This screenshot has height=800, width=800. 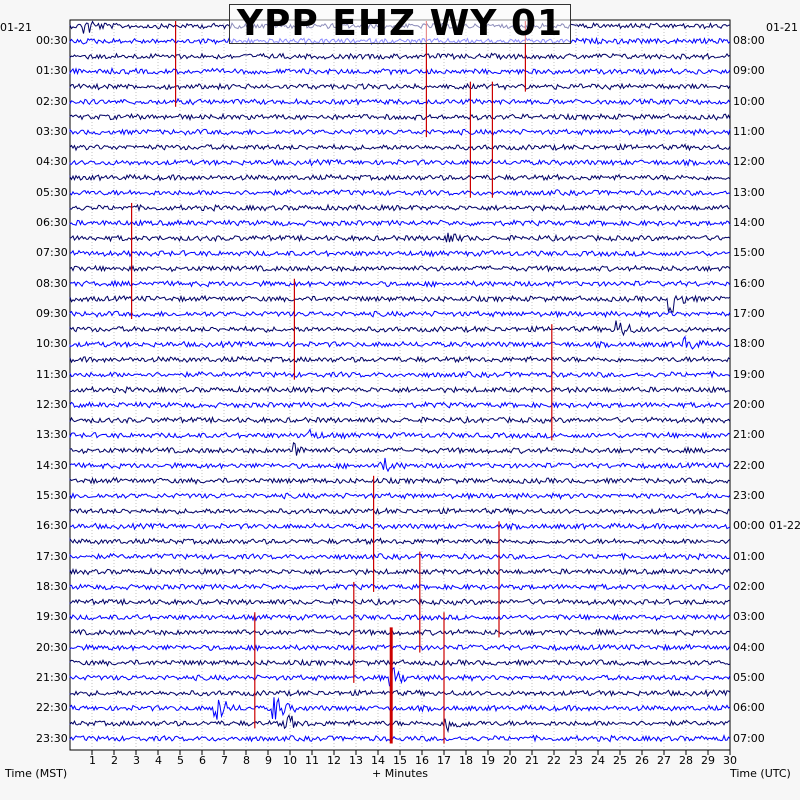 I want to click on right-time-label: 18:00, so click(x=749, y=344).